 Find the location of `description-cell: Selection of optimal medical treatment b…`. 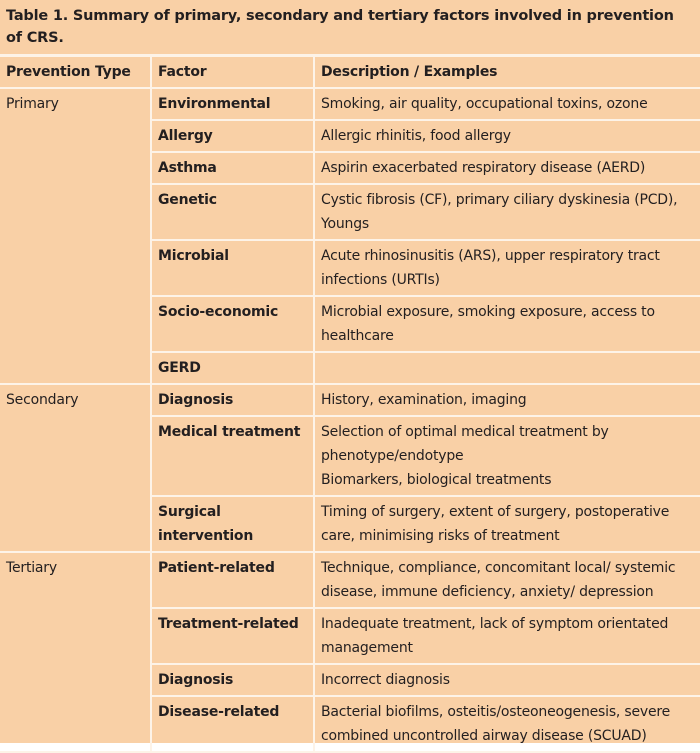

description-cell: Selection of optimal medical treatment b… is located at coordinates (506, 456).